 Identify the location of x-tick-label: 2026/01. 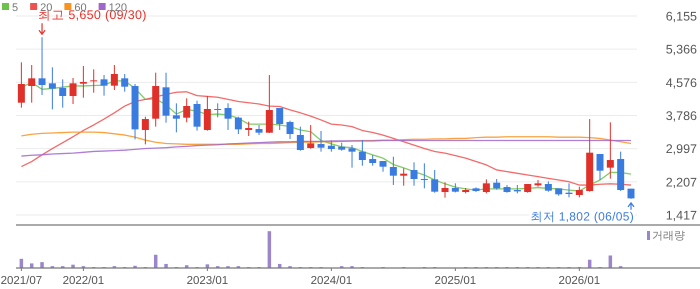
(579, 281).